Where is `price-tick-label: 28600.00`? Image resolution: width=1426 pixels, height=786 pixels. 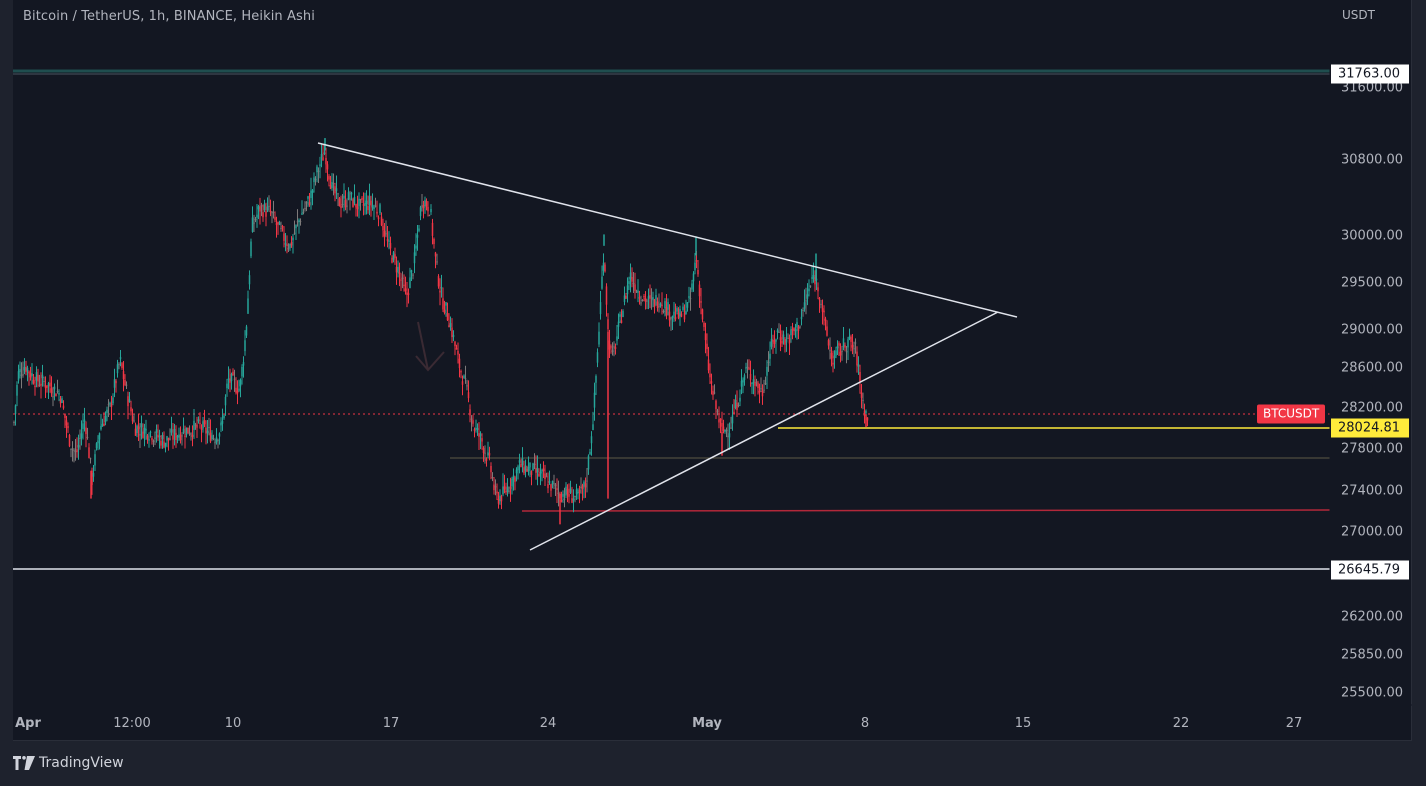
price-tick-label: 28600.00 is located at coordinates (1372, 368).